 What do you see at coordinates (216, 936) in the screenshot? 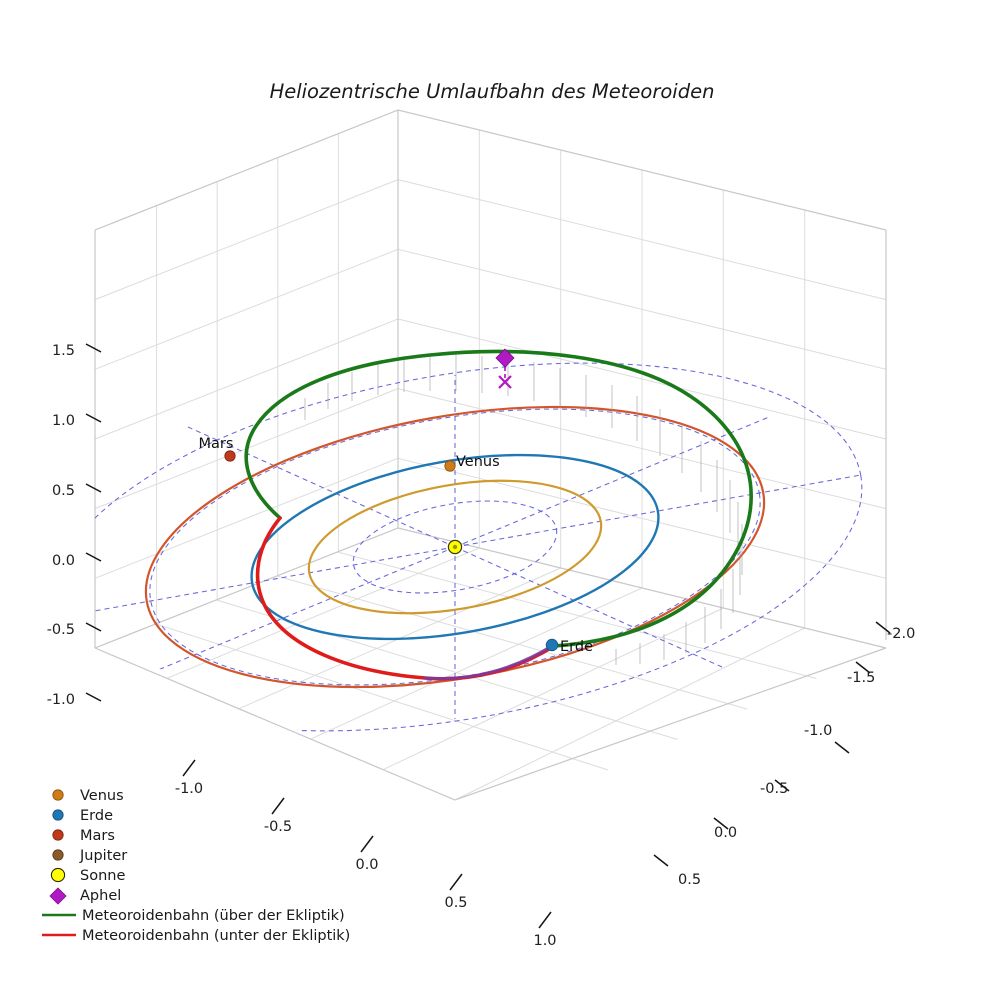
I see `legend-label-meteoroid-below: Meteoroidenbahn (unter der Ekliptik)` at bounding box center [216, 936].